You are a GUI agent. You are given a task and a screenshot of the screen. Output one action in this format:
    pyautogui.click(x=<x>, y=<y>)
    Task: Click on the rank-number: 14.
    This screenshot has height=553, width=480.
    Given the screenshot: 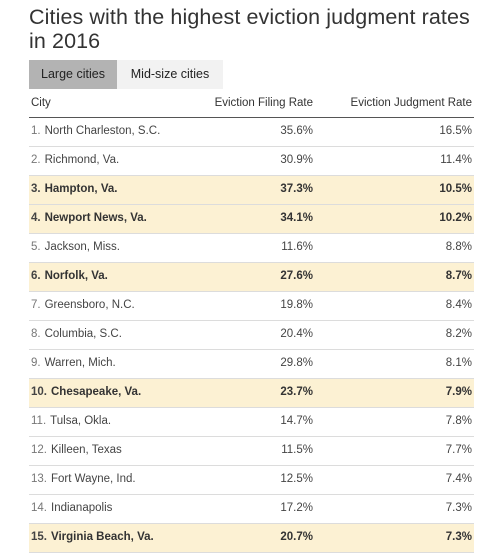 What is the action you would take?
    pyautogui.click(x=39, y=508)
    